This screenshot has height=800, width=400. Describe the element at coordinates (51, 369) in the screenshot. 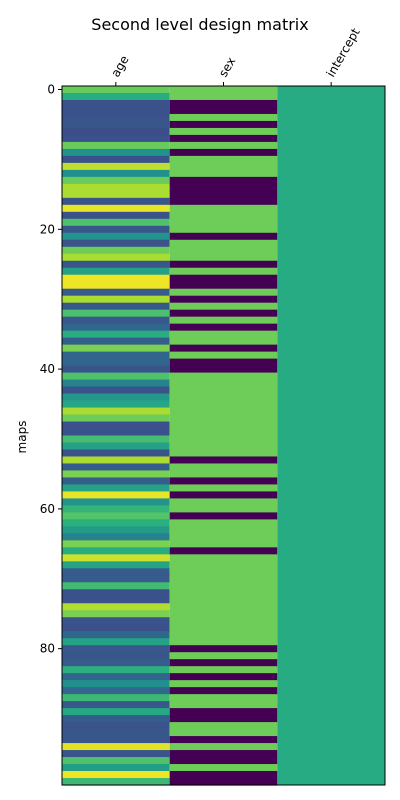

I see `y-axis: 0 20 40 60 80` at that location.